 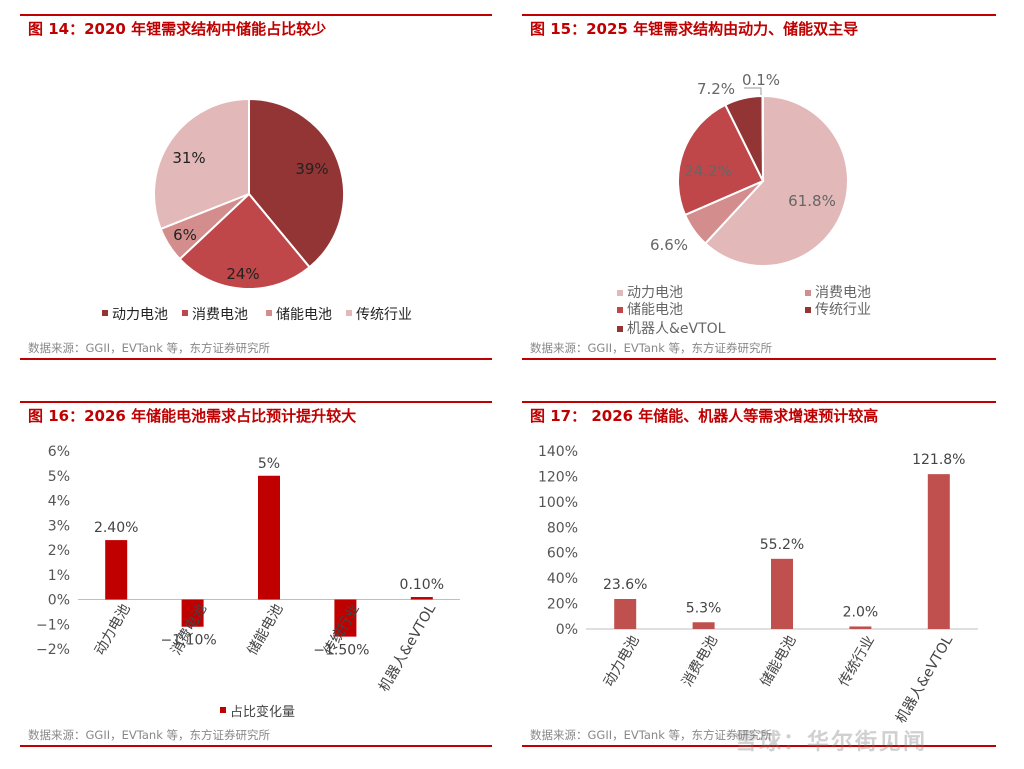 What do you see at coordinates (558, 477) in the screenshot?
I see `y-tick-label: 120%` at bounding box center [558, 477].